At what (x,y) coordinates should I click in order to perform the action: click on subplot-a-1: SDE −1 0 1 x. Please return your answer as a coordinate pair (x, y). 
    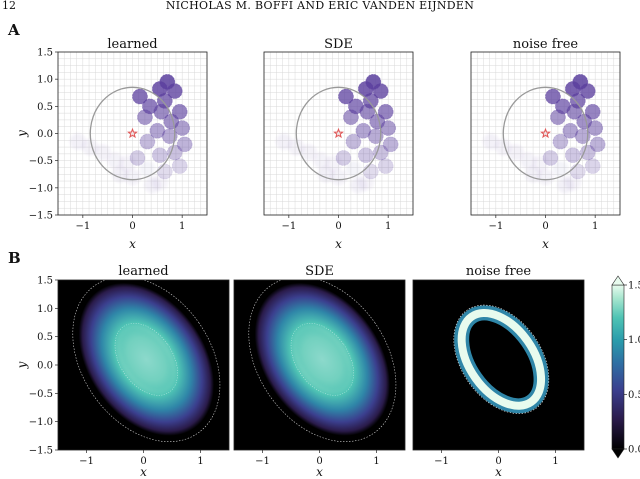
    Looking at the image, I should click on (338, 144).